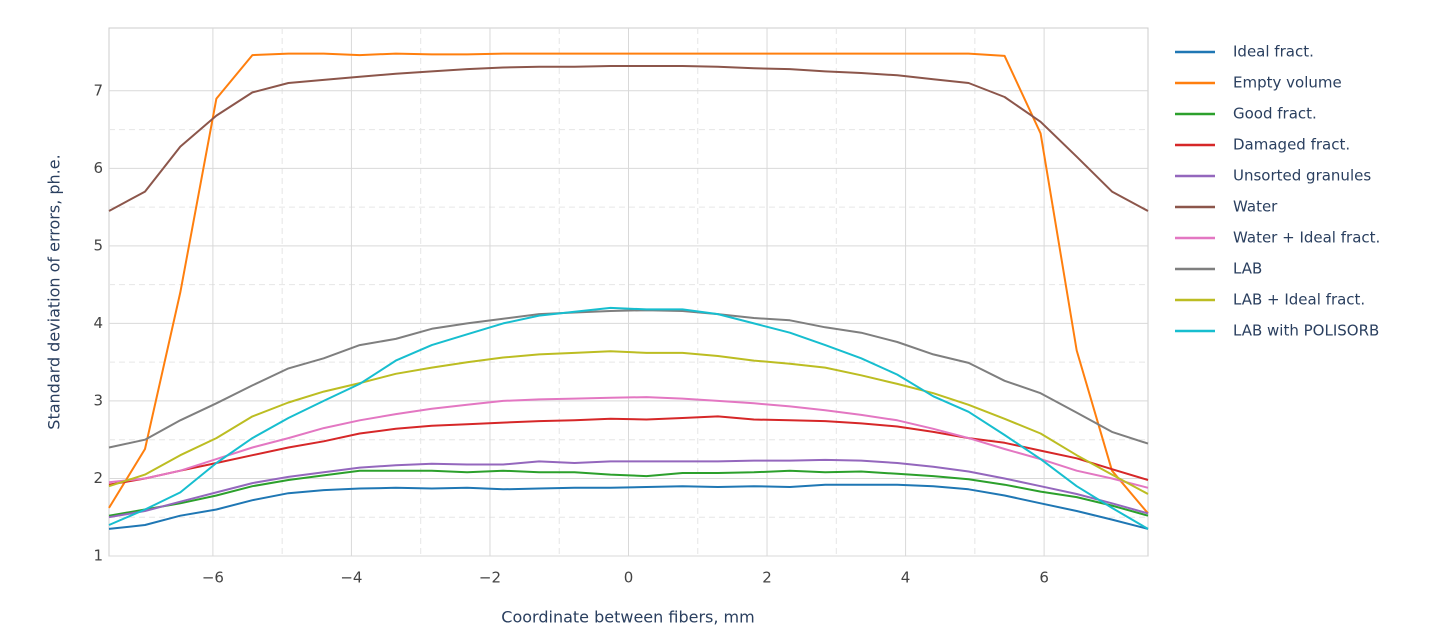  What do you see at coordinates (629, 578) in the screenshot?
I see `x-tick-label: 0` at bounding box center [629, 578].